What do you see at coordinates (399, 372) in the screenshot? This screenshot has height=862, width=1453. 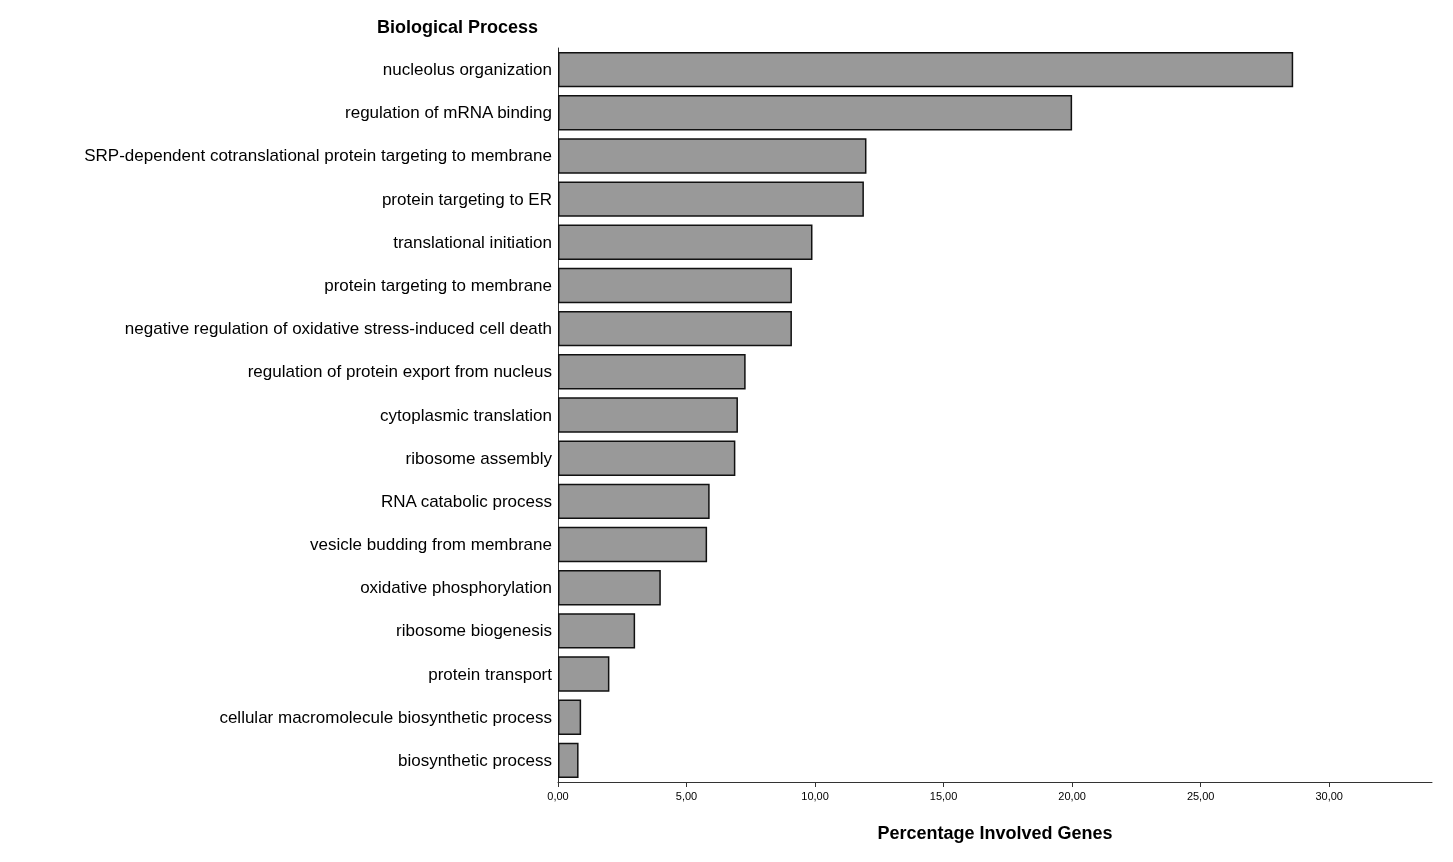 I see `y-tick-label: regulation of protein export from nucleus` at bounding box center [399, 372].